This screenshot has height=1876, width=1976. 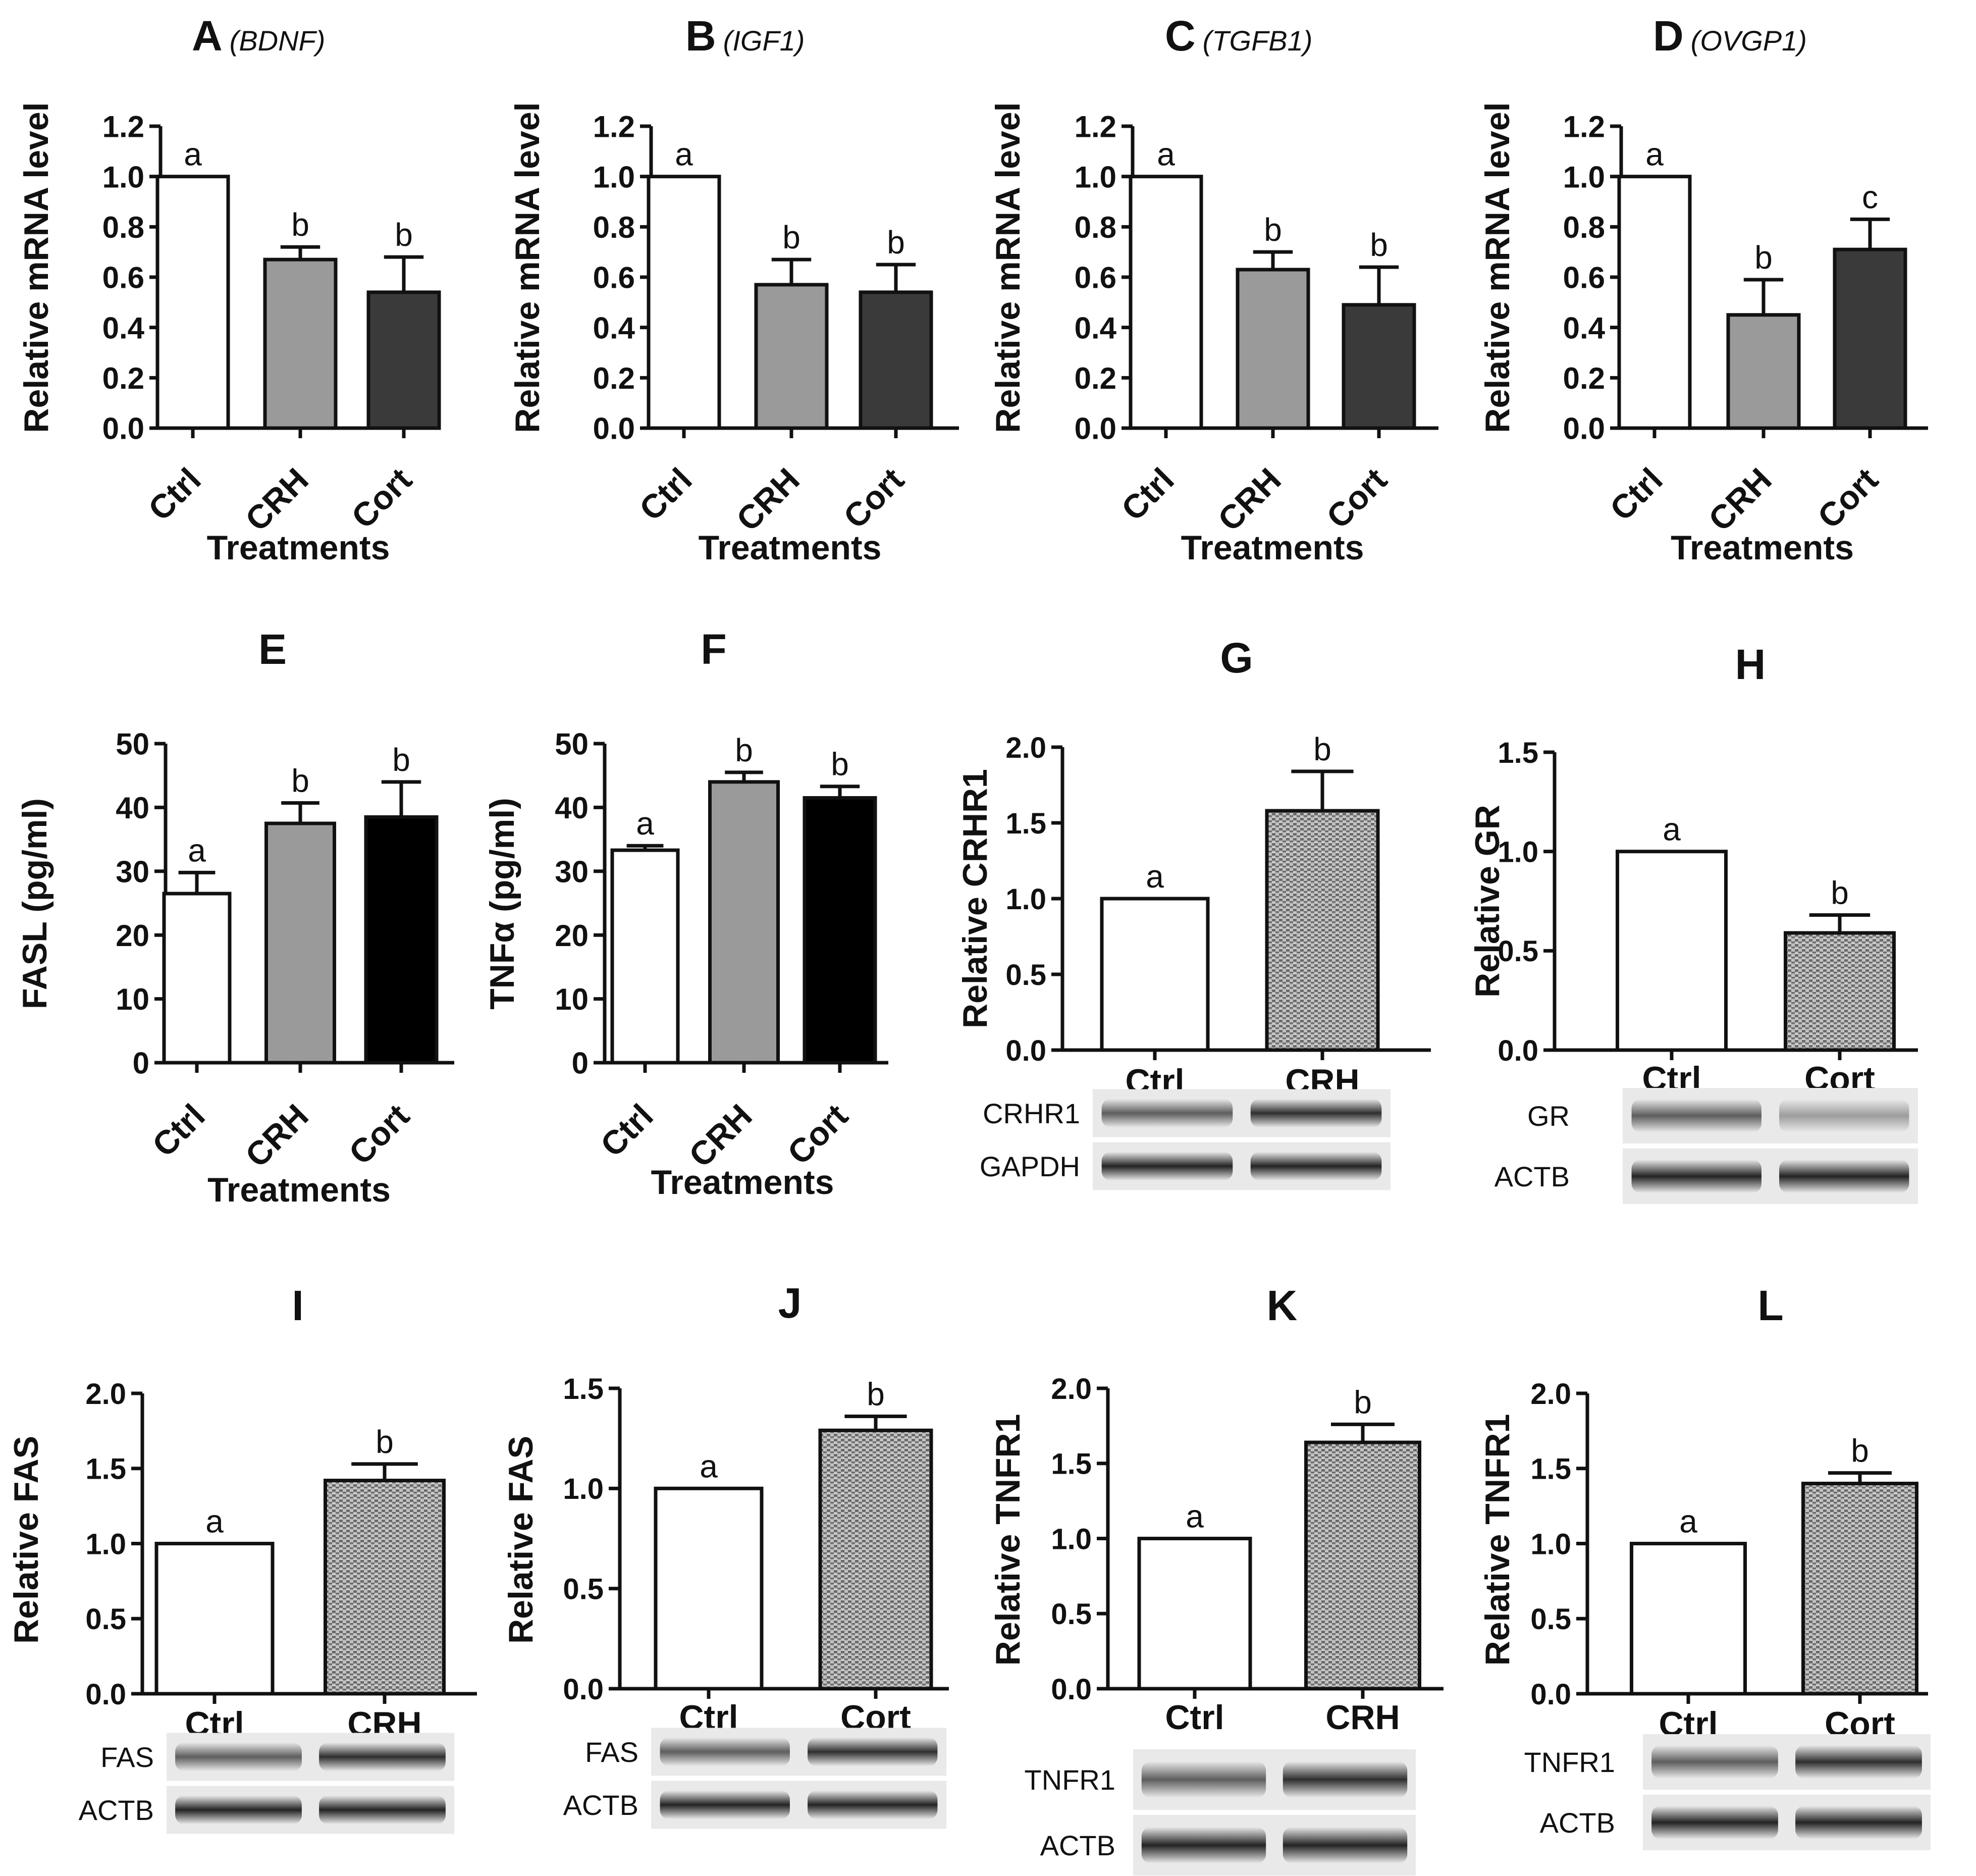 I want to click on y-tick-label: 30, so click(x=572, y=872).